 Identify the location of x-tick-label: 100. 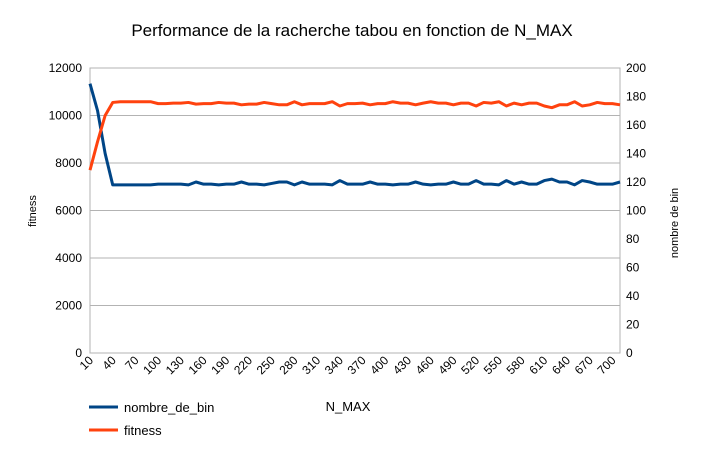
(152, 365).